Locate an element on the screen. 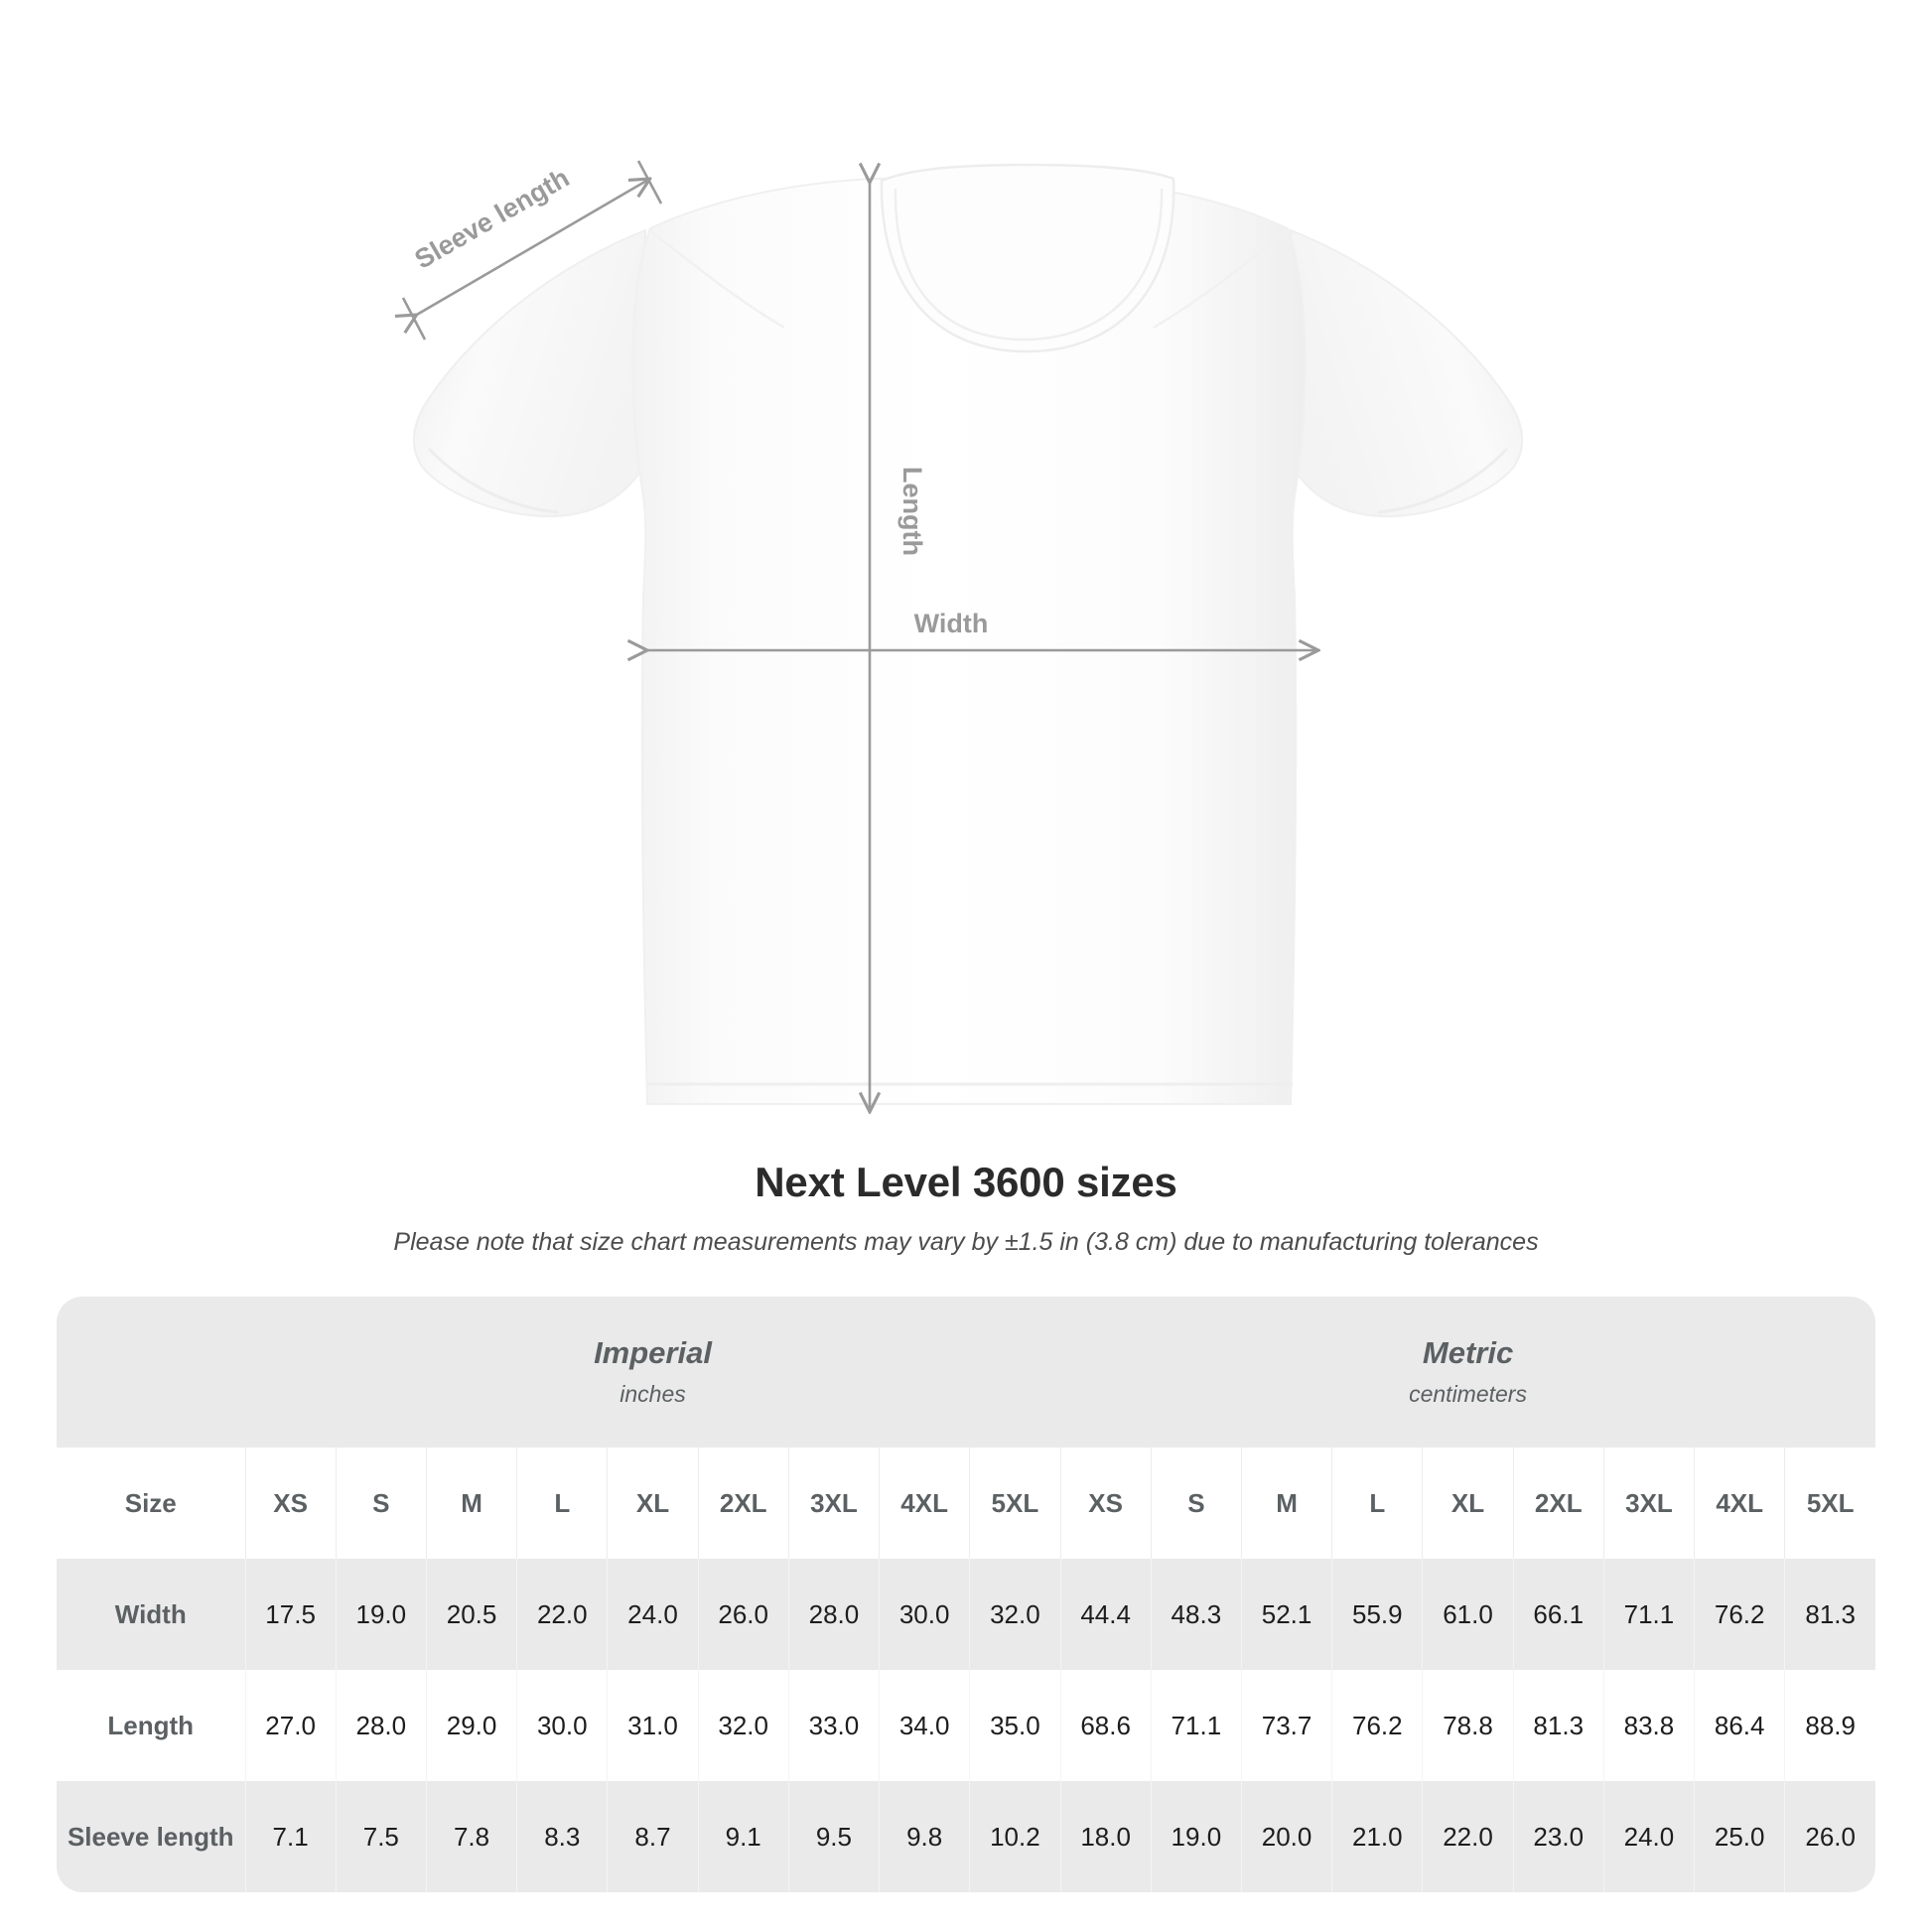 The image size is (1932, 1932). sleeve-length-label: Sleeve length is located at coordinates (493, 219).